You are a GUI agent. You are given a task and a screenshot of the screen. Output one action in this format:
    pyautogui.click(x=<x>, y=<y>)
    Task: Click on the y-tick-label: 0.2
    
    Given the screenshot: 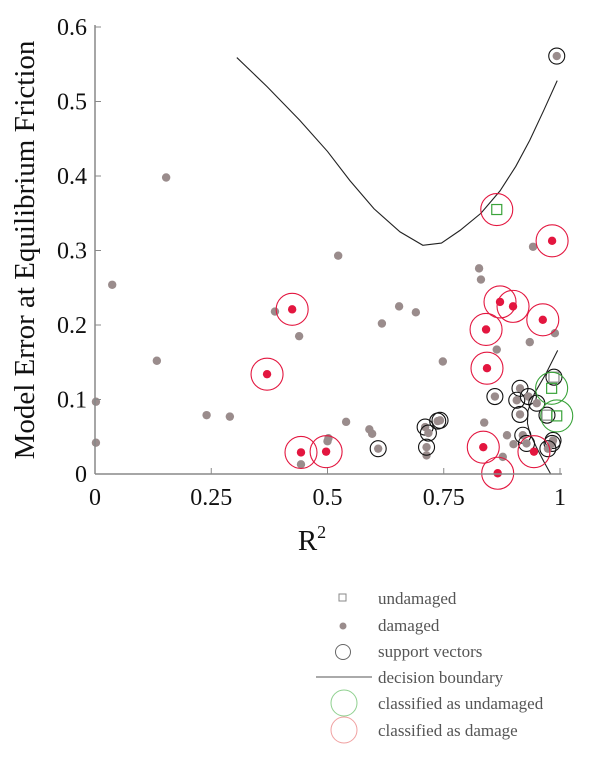 What is the action you would take?
    pyautogui.click(x=72, y=326)
    